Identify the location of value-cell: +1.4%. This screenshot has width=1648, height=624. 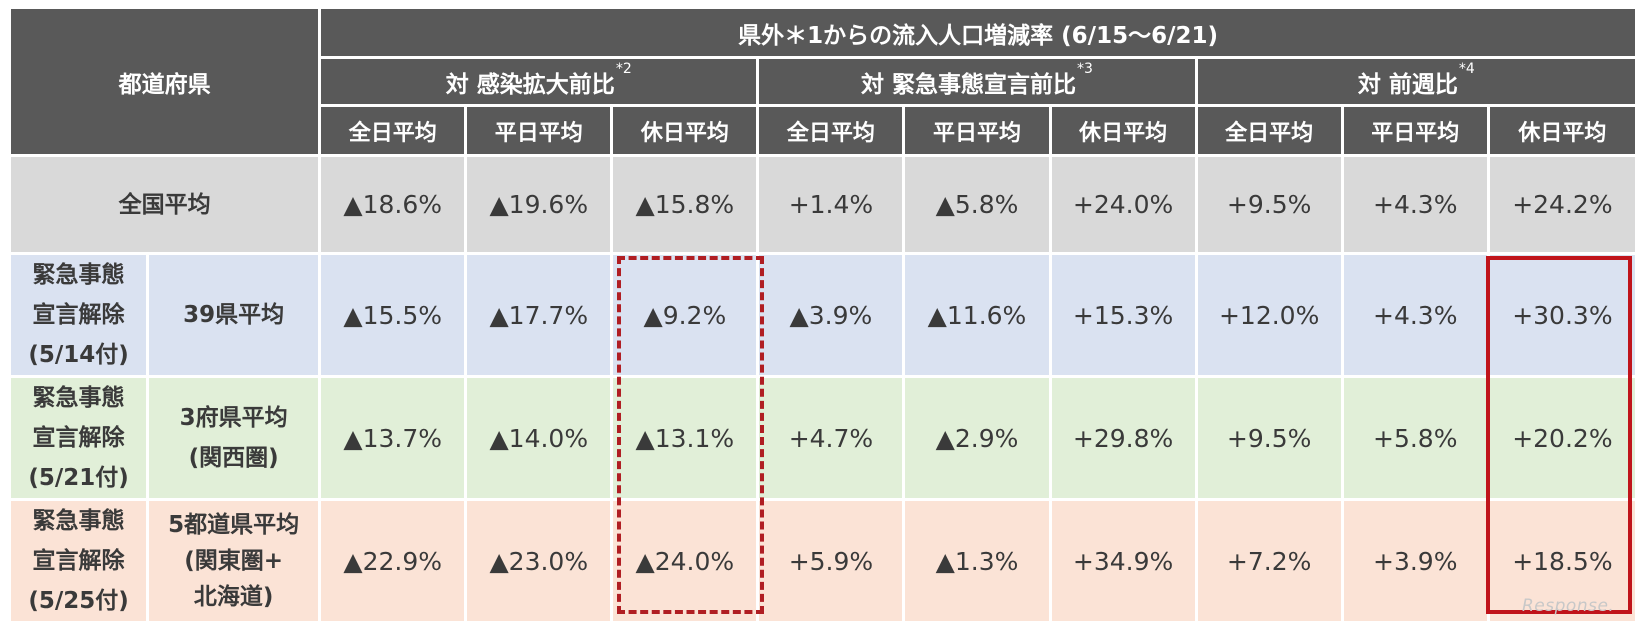
(831, 204).